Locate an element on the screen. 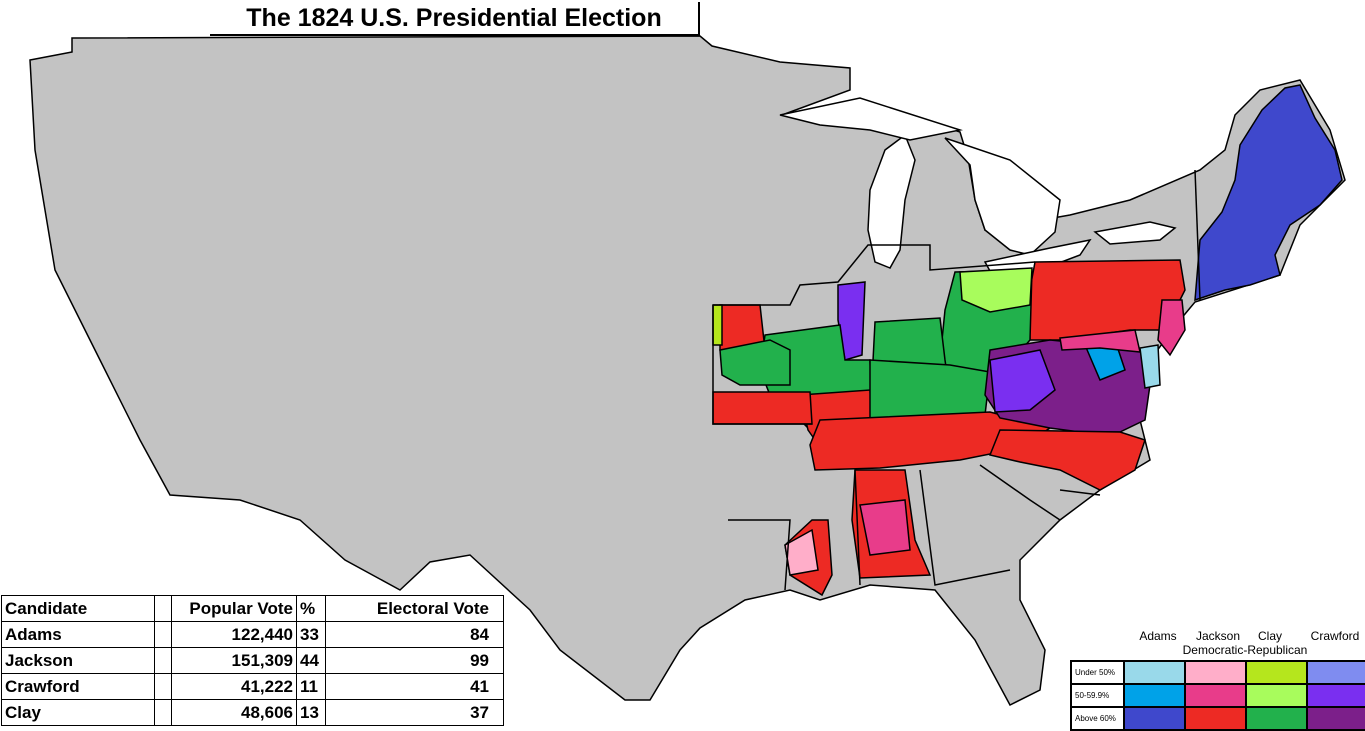 The image size is (1365, 731). electoral-vote: 99 is located at coordinates (414, 660).